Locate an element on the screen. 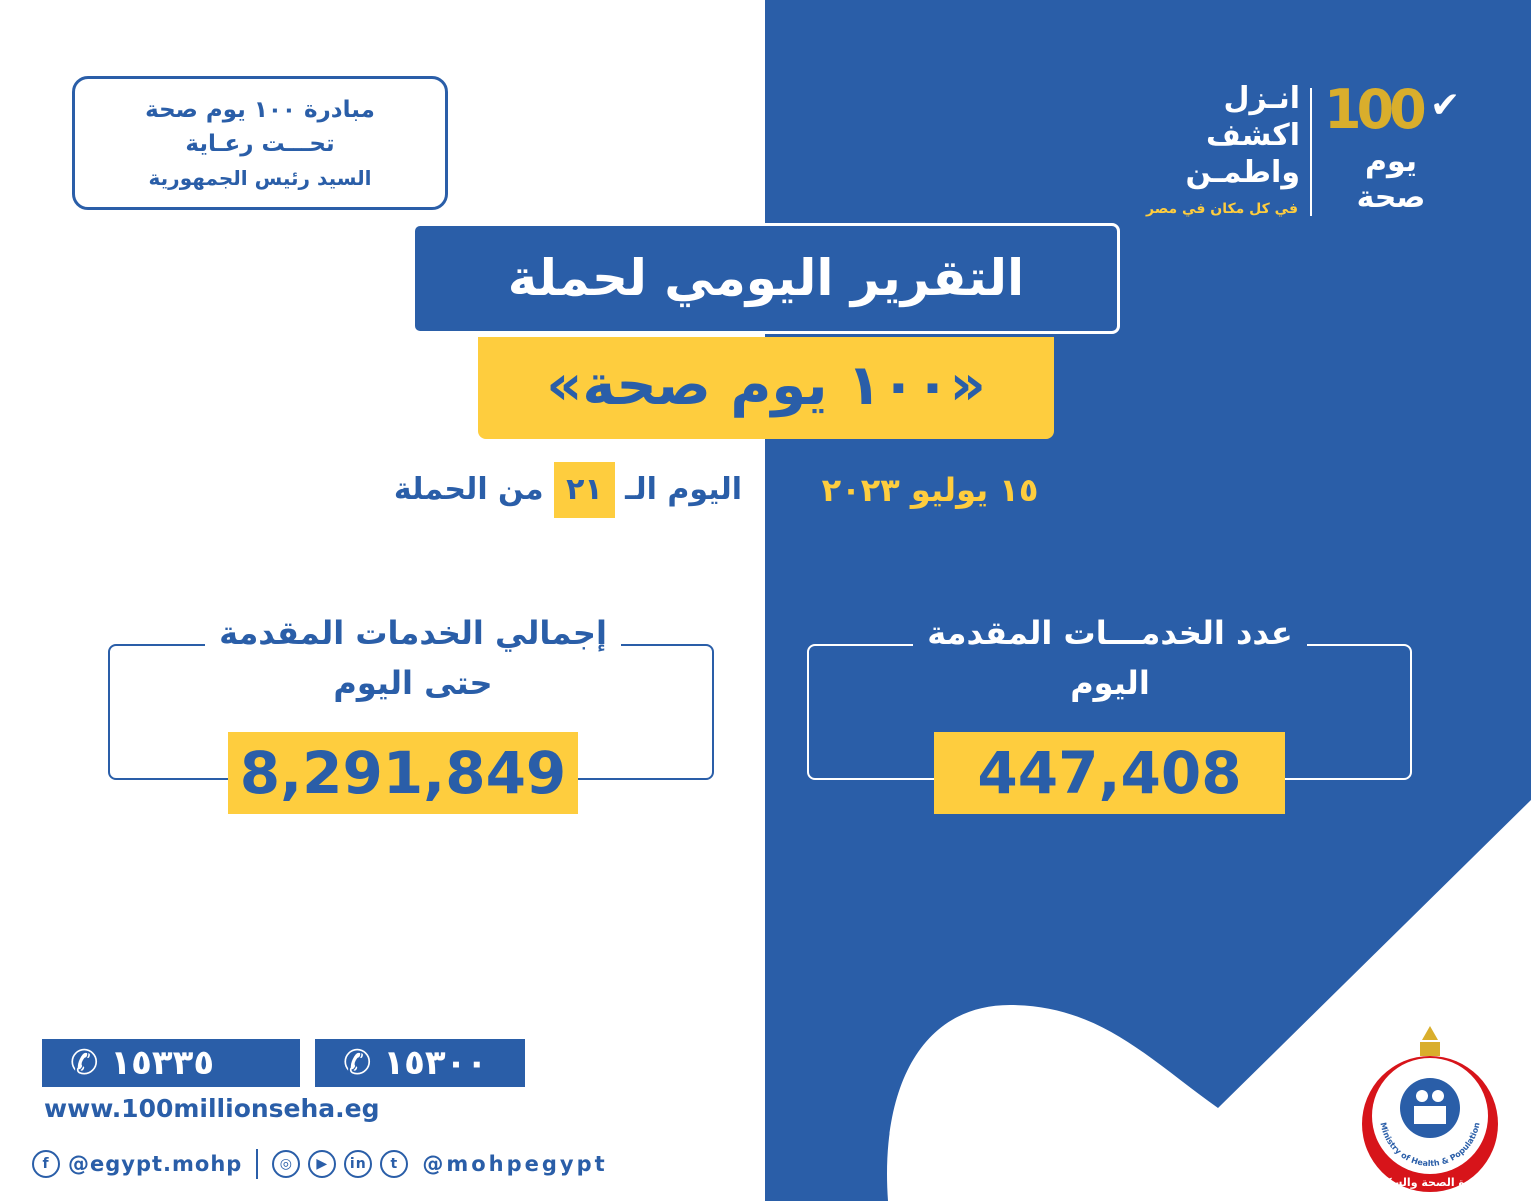  logo-number: 100 is located at coordinates (1375, 109).